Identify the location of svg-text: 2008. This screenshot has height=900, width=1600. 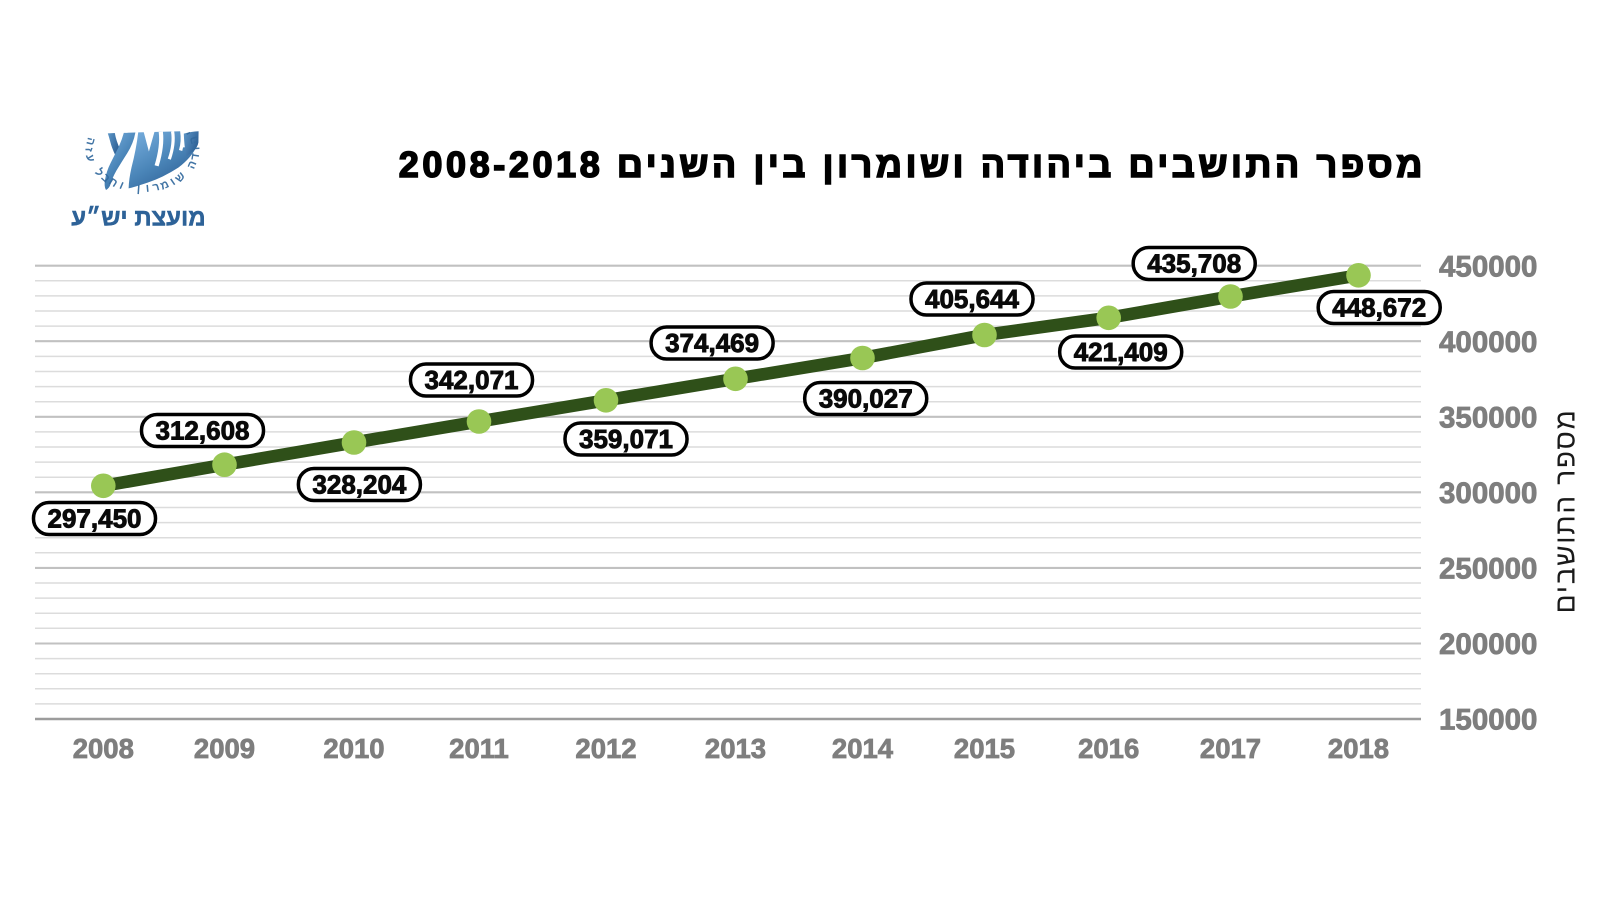
(103, 748).